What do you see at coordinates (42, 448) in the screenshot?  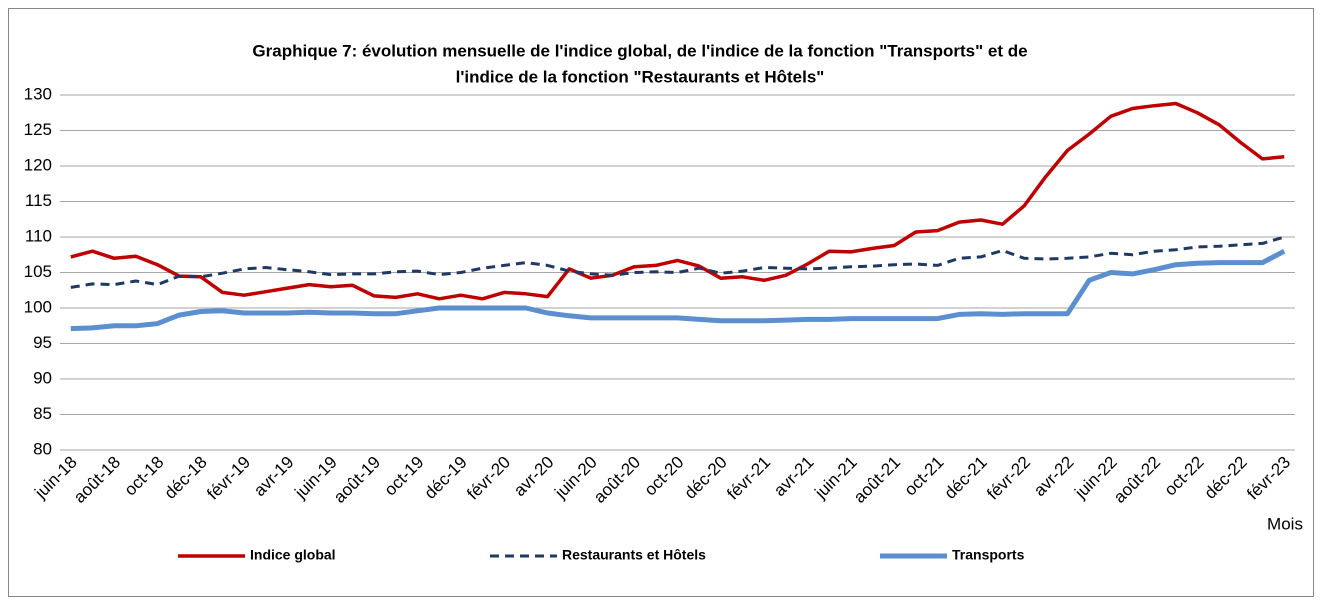 I see `y-tick-label: 80` at bounding box center [42, 448].